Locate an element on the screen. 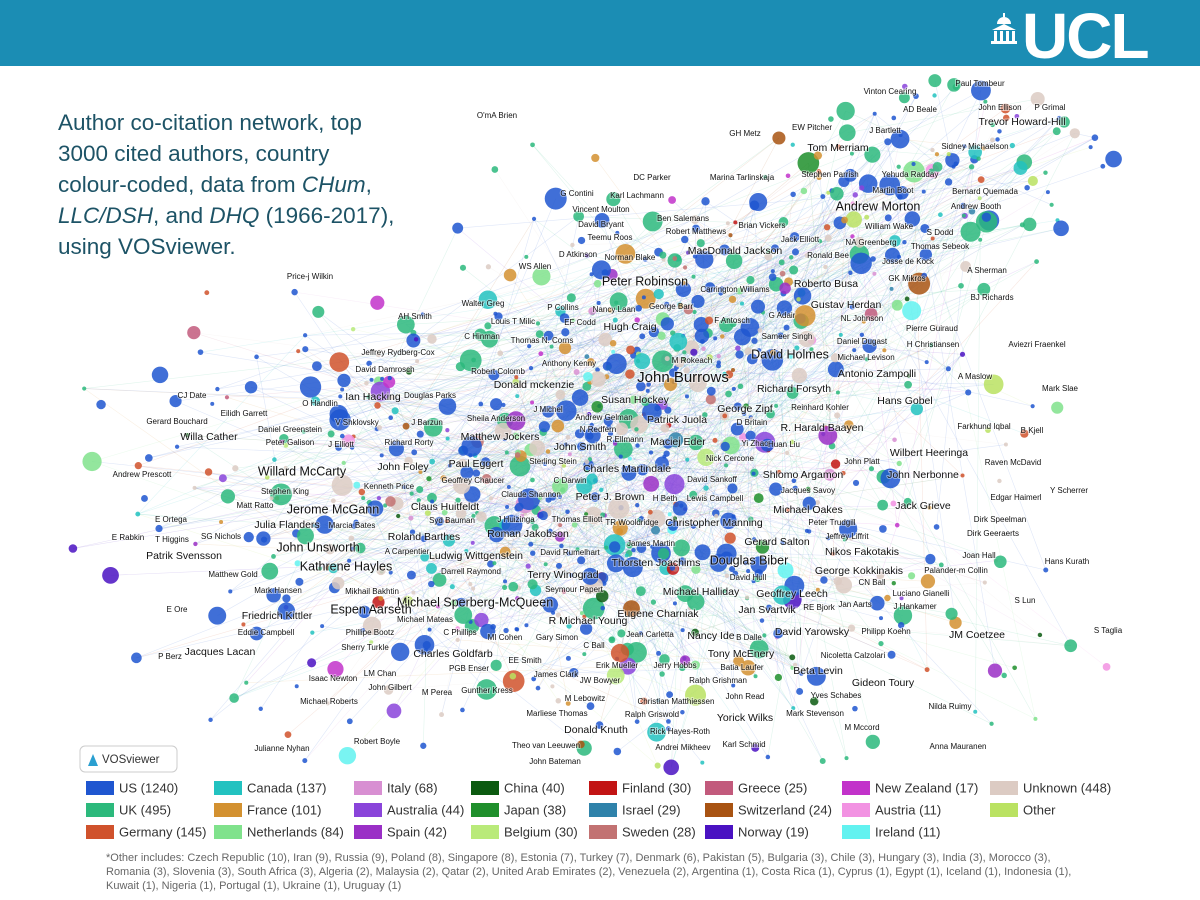 The image size is (1200, 900). node-label: Reinhard Kohler is located at coordinates (820, 407).